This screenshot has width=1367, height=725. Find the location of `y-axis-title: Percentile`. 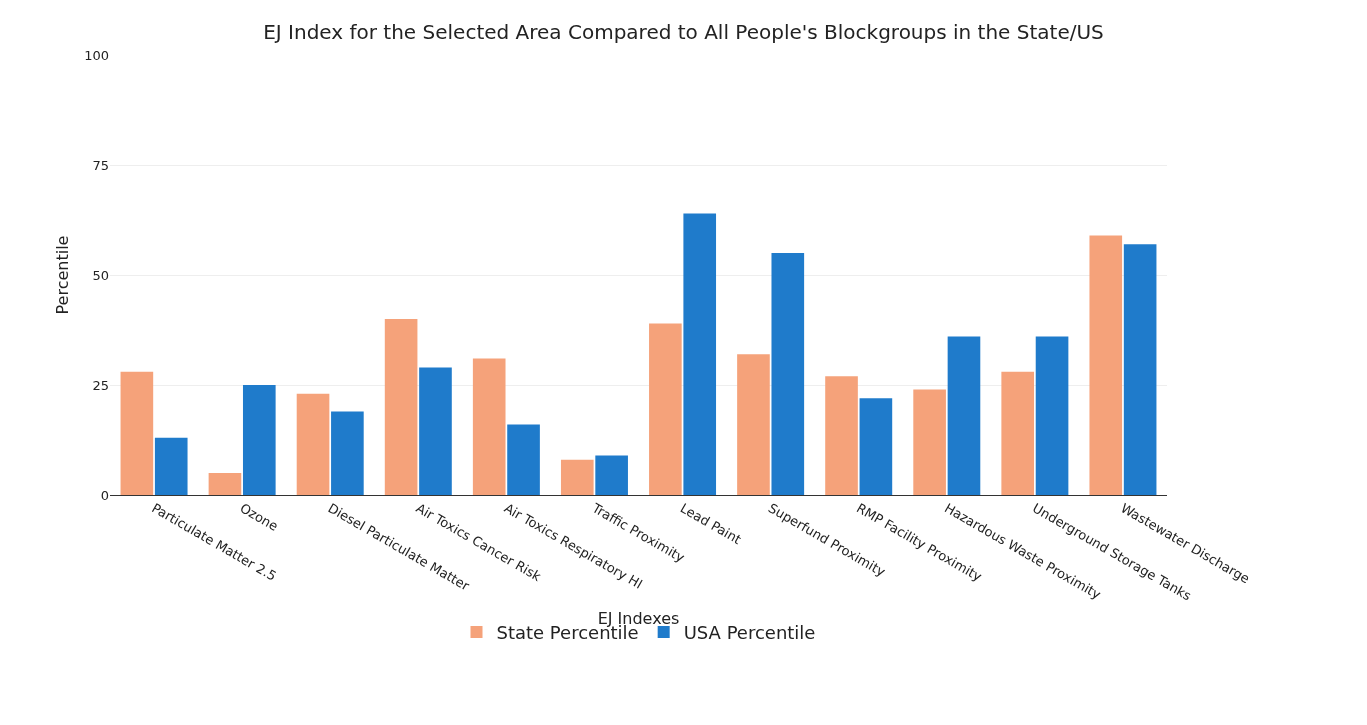

y-axis-title: Percentile is located at coordinates (62, 275).